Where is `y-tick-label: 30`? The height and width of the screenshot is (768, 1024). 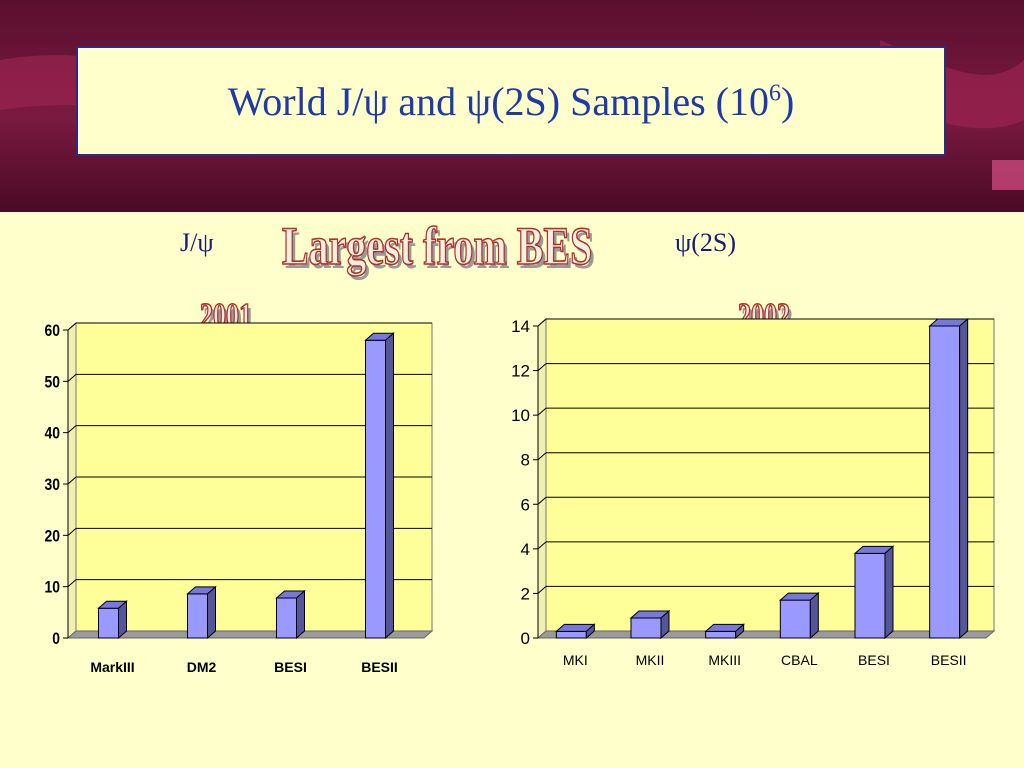 y-tick-label: 30 is located at coordinates (52, 485).